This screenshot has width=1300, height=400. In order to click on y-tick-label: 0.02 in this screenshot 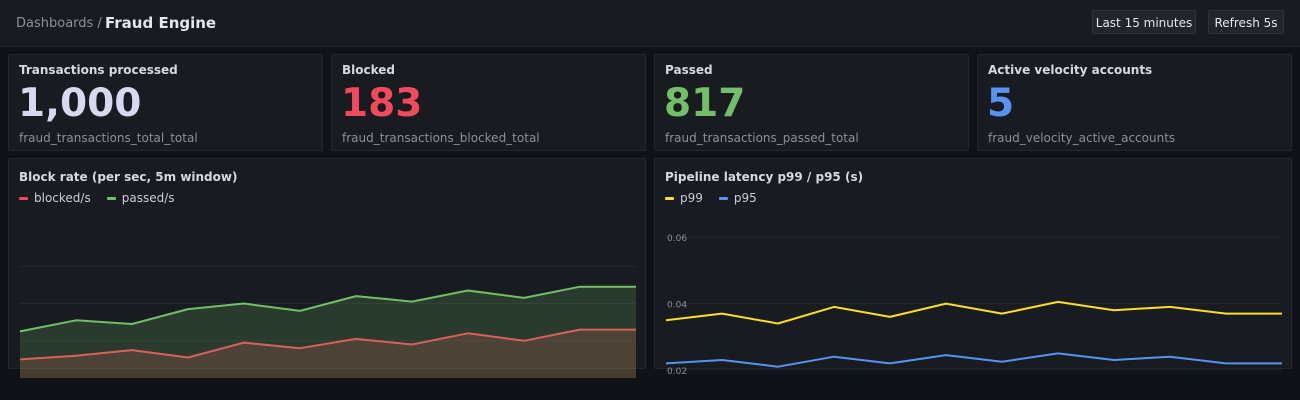, I will do `click(677, 372)`.